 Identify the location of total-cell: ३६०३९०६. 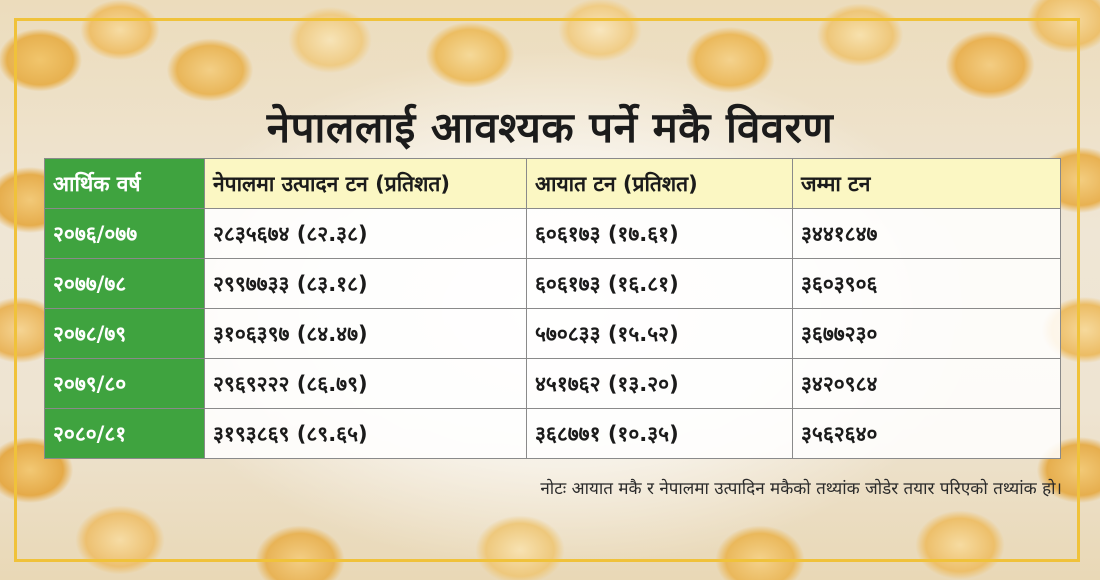
(926, 283).